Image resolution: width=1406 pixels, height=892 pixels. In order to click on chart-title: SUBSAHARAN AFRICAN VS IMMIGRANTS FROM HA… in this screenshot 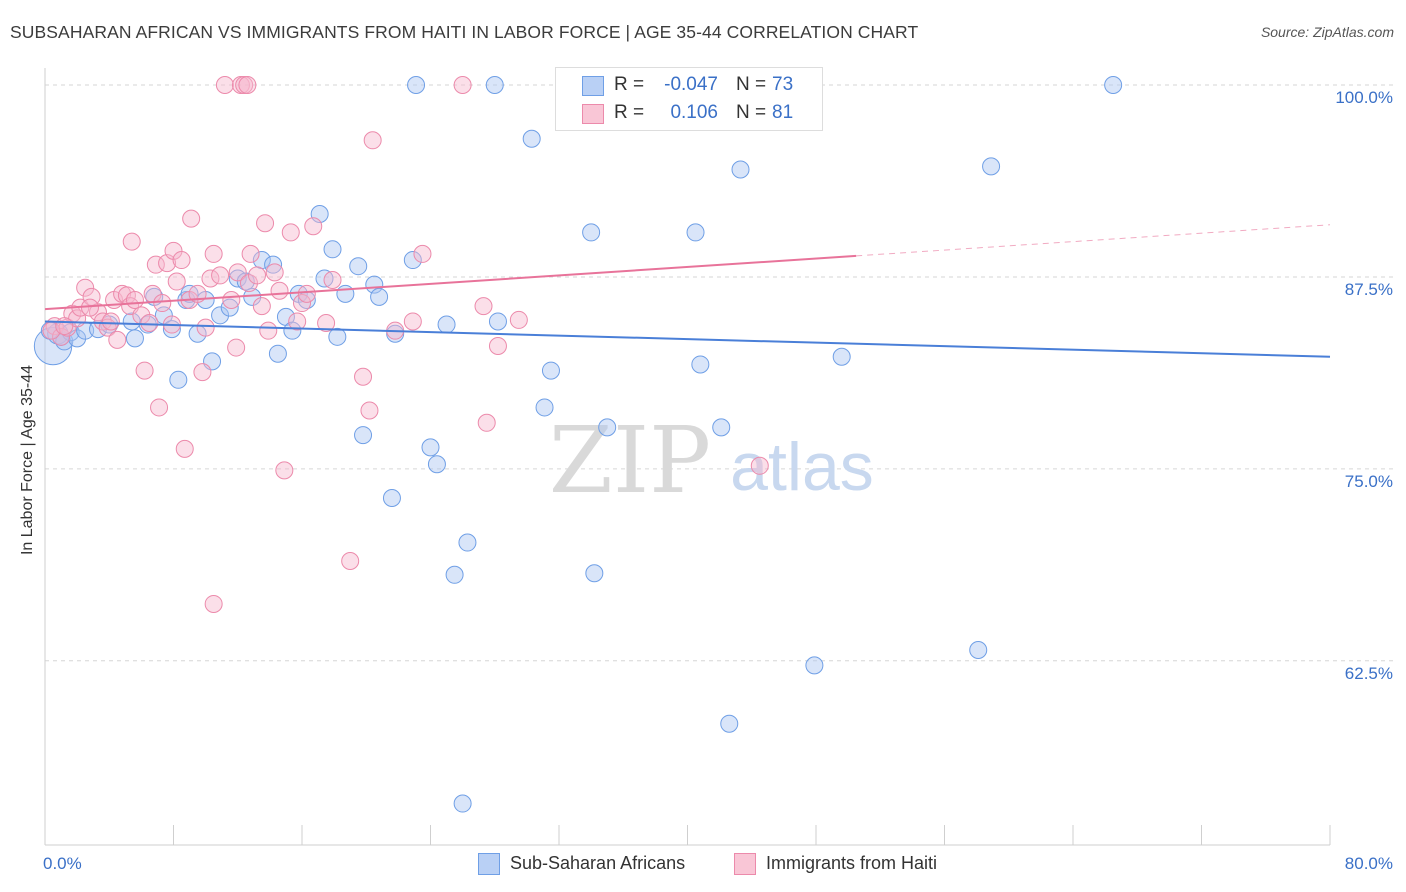, I will do `click(464, 32)`.